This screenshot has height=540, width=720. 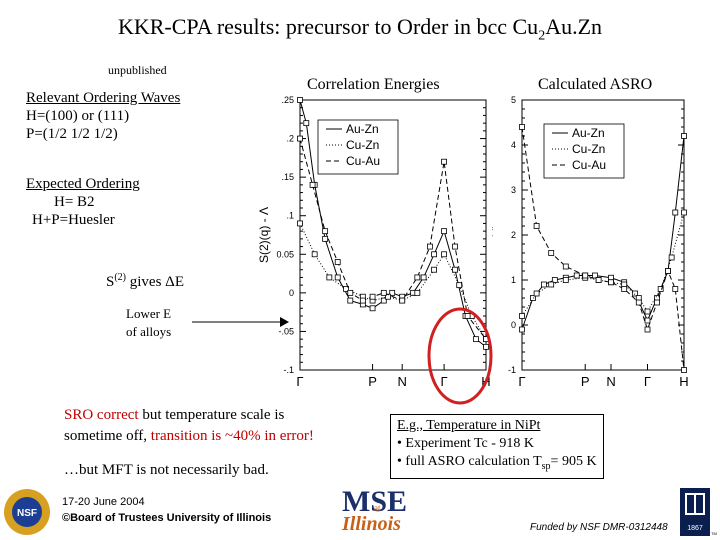 I want to click on seal-year: 1867, so click(x=695, y=528).